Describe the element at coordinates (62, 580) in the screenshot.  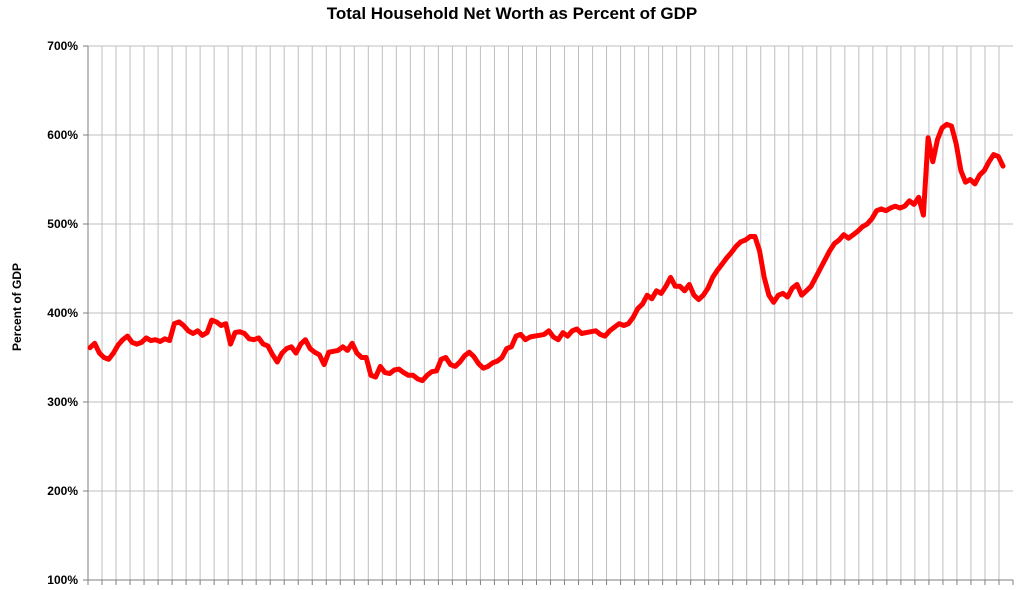
I see `y-tick-label: 100%` at that location.